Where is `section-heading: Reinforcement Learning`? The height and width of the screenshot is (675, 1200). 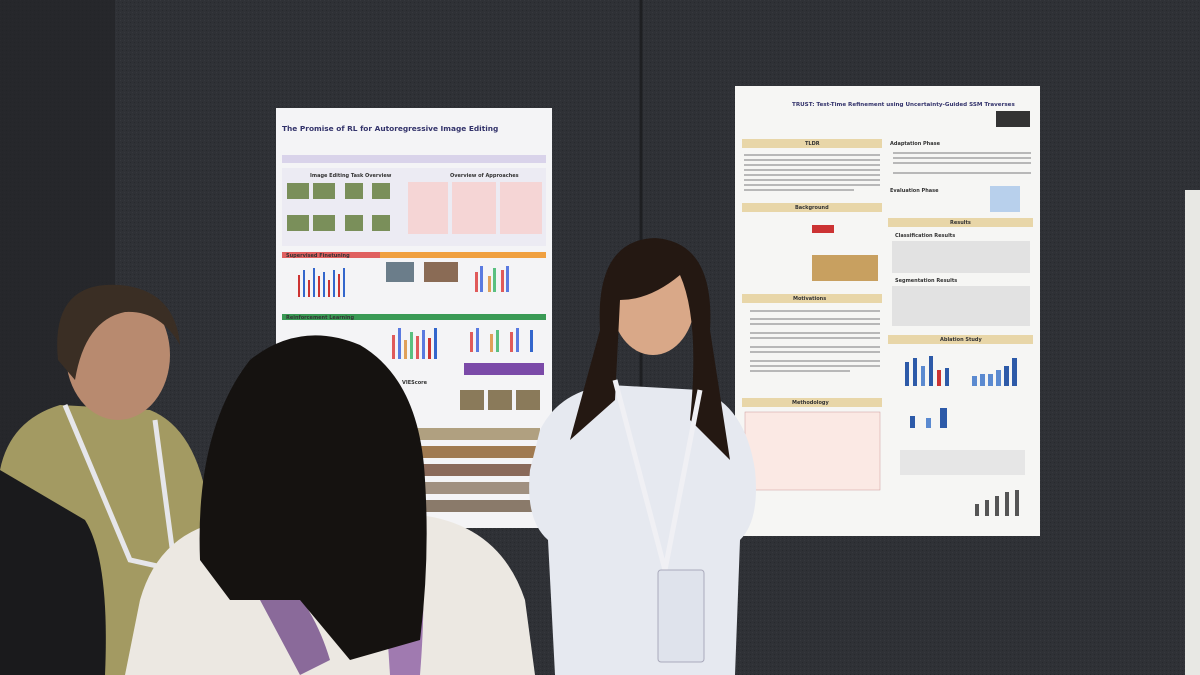 section-heading: Reinforcement Learning is located at coordinates (320, 318).